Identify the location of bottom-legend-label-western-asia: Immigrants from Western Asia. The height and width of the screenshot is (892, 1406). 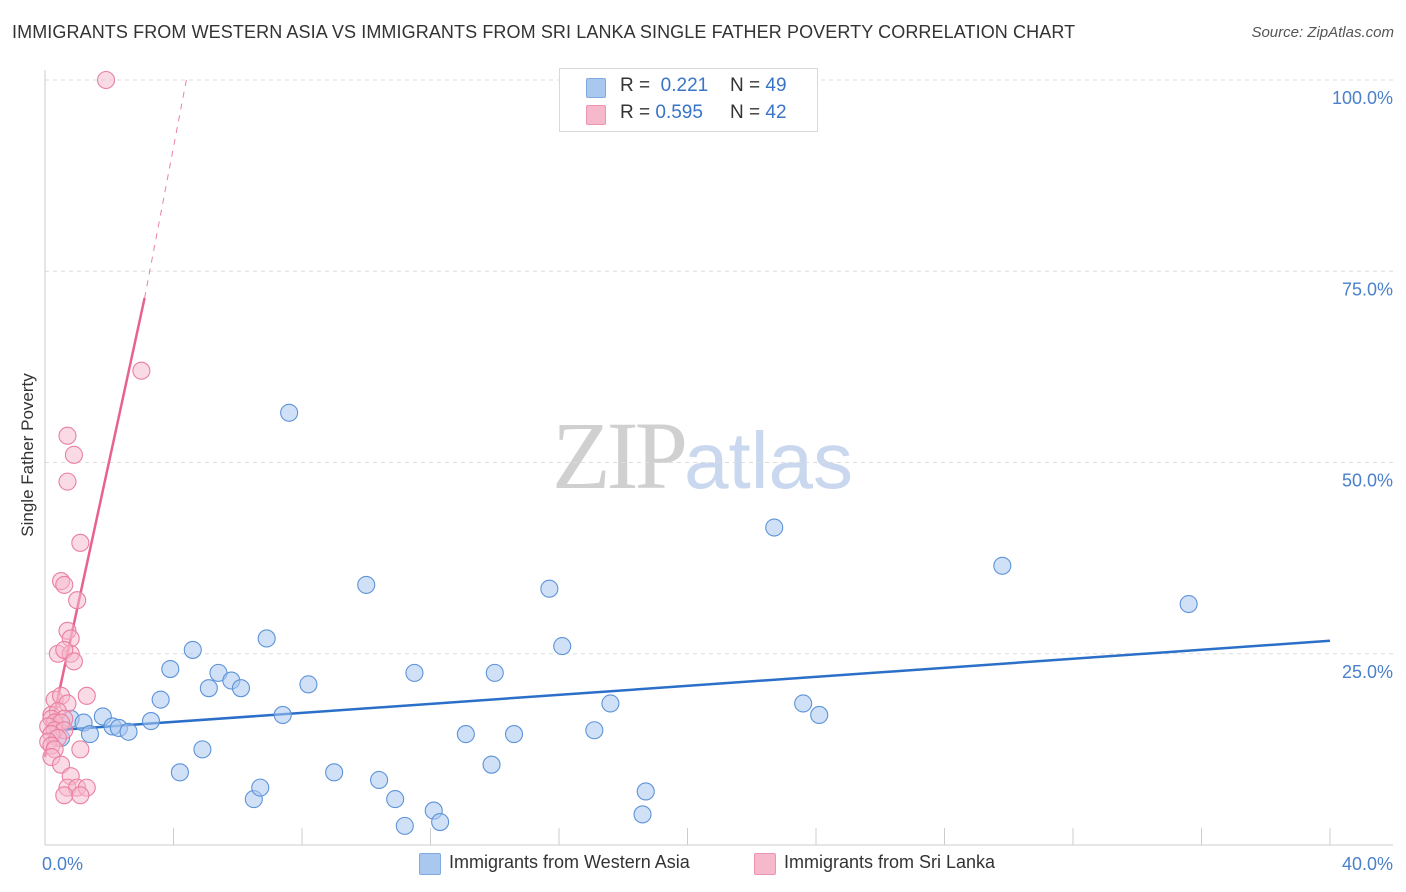
(569, 862).